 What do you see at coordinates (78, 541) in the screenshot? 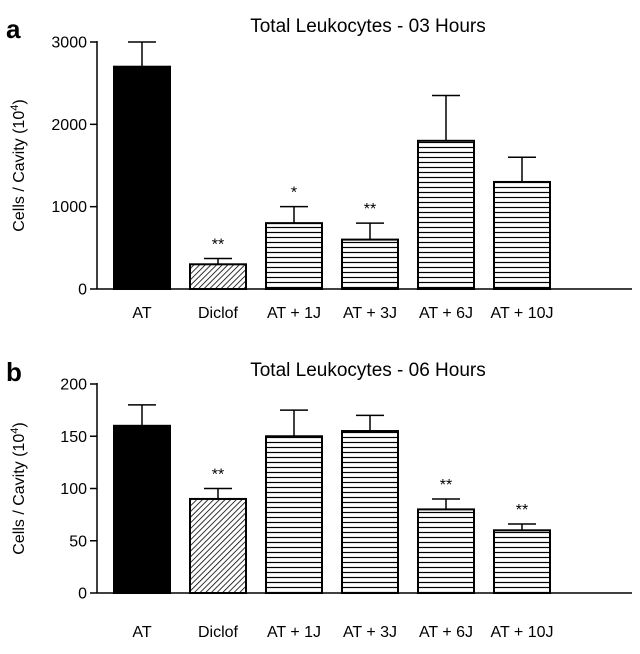
I see `y-tick-label: 50` at bounding box center [78, 541].